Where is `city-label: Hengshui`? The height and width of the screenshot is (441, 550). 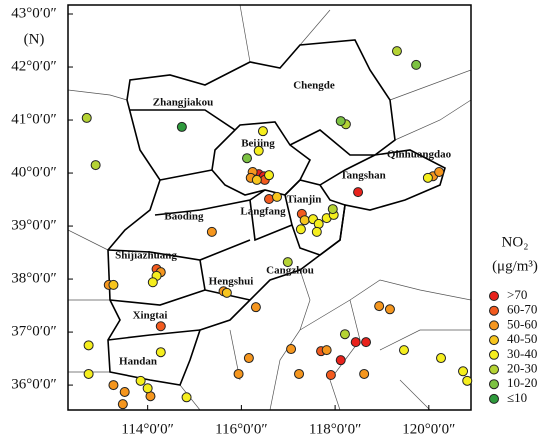
city-label: Hengshui is located at coordinates (231, 282).